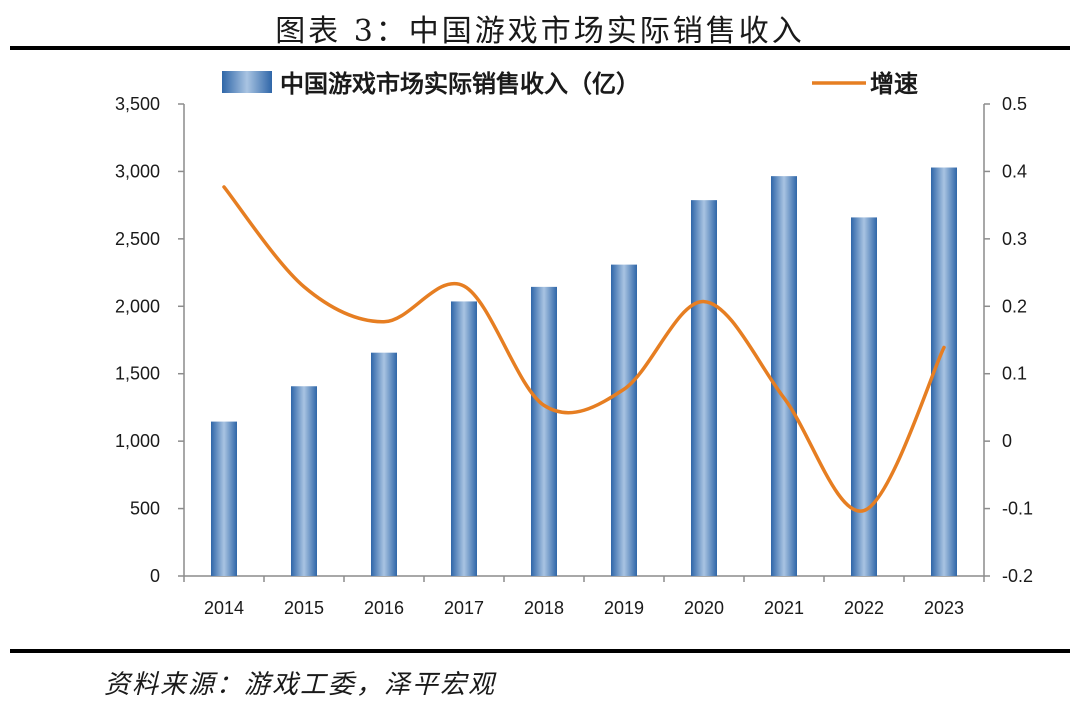  Describe the element at coordinates (540, 31) in the screenshot. I see `chart-title: 图表 3：中国游戏市场实际销售收入` at that location.